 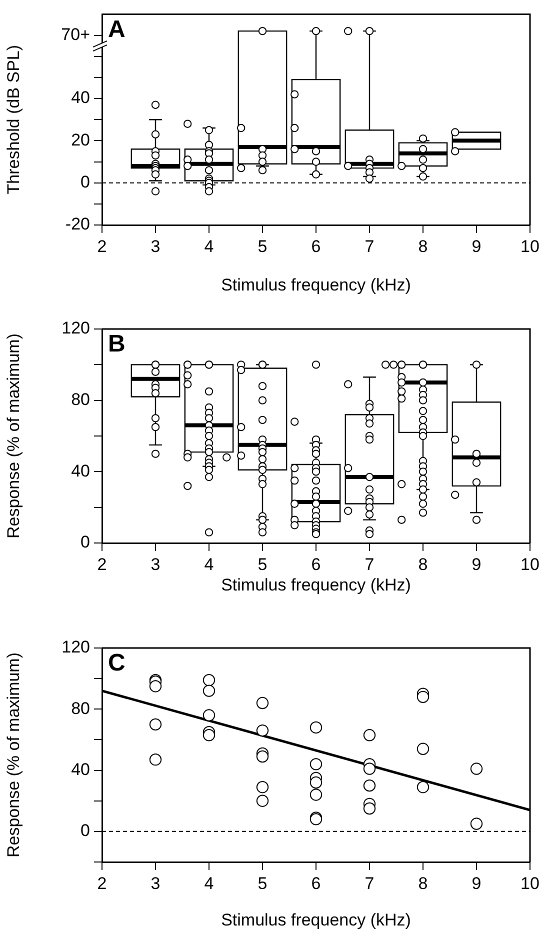 I want to click on y-tick-label: 20, so click(x=80, y=140).